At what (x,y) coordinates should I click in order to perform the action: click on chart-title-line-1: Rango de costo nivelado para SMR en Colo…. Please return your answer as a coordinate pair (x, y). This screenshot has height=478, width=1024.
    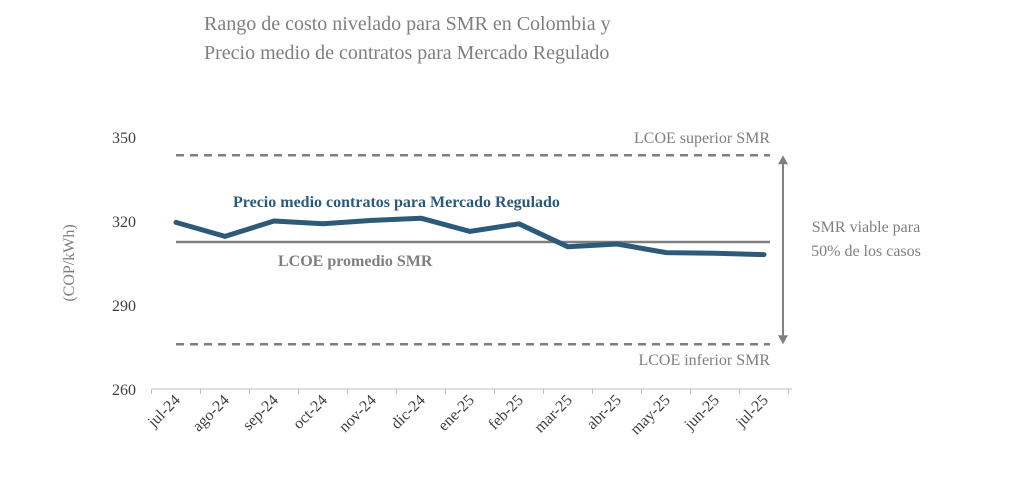
    Looking at the image, I should click on (407, 24).